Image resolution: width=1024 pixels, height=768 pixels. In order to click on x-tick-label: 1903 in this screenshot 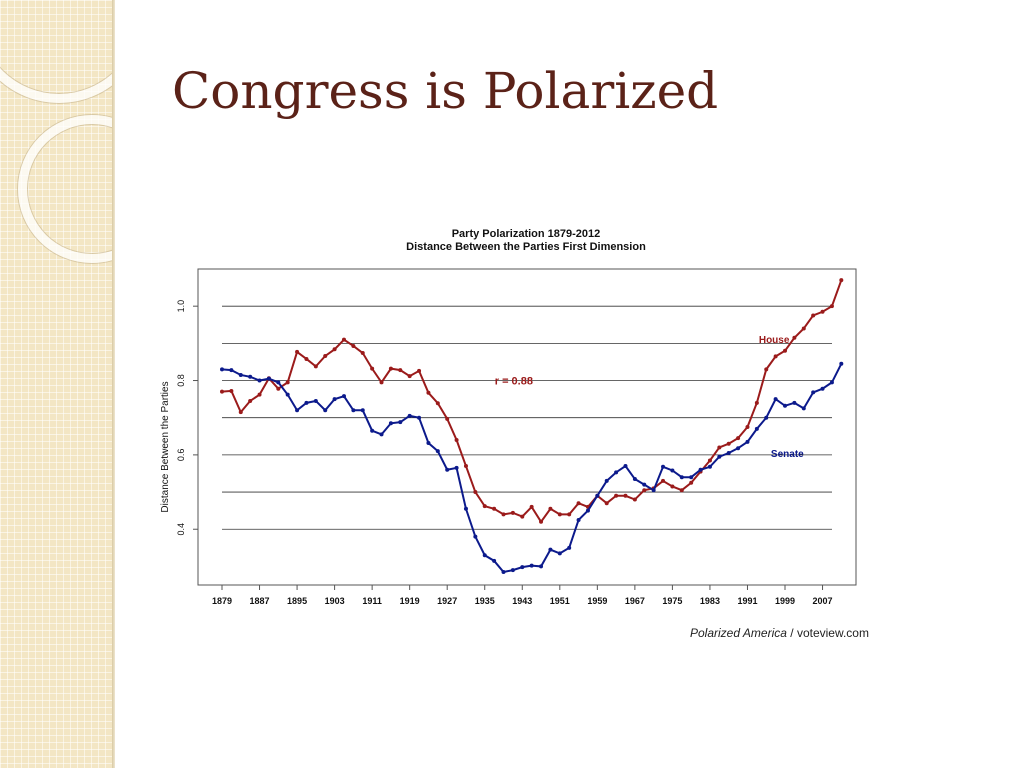, I will do `click(335, 601)`.